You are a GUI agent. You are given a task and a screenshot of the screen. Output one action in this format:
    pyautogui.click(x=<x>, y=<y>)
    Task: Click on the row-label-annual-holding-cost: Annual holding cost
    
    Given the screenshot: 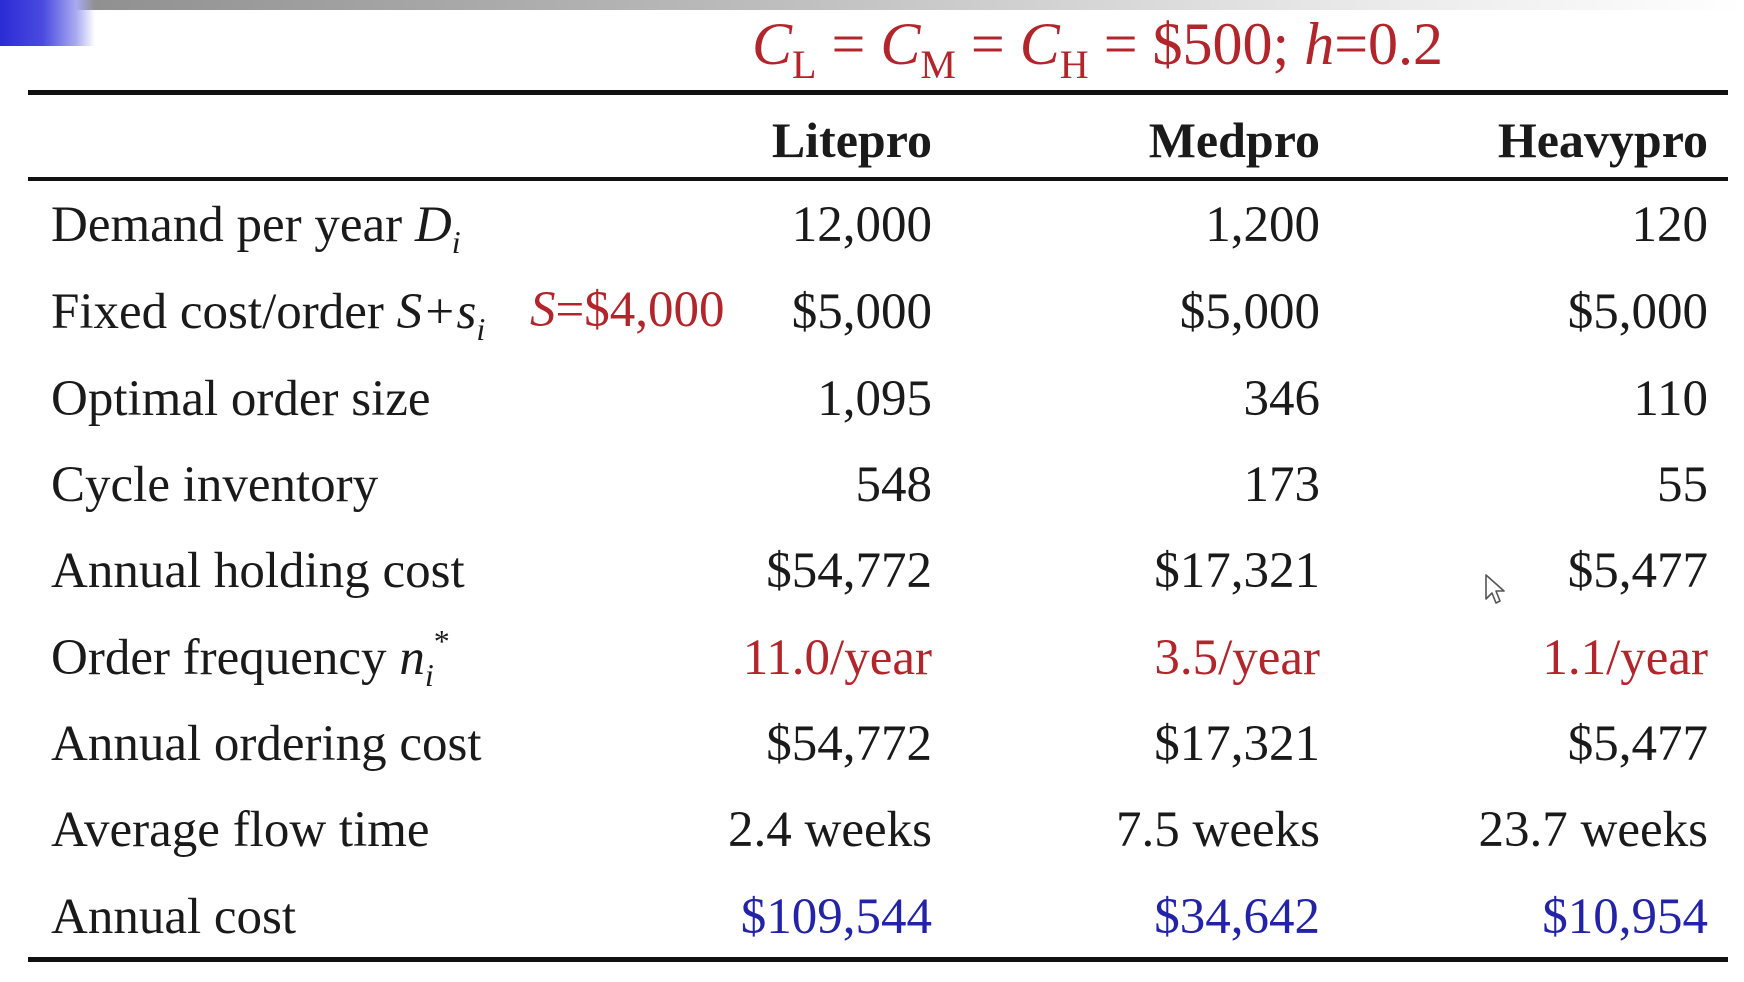 What is the action you would take?
    pyautogui.click(x=258, y=571)
    